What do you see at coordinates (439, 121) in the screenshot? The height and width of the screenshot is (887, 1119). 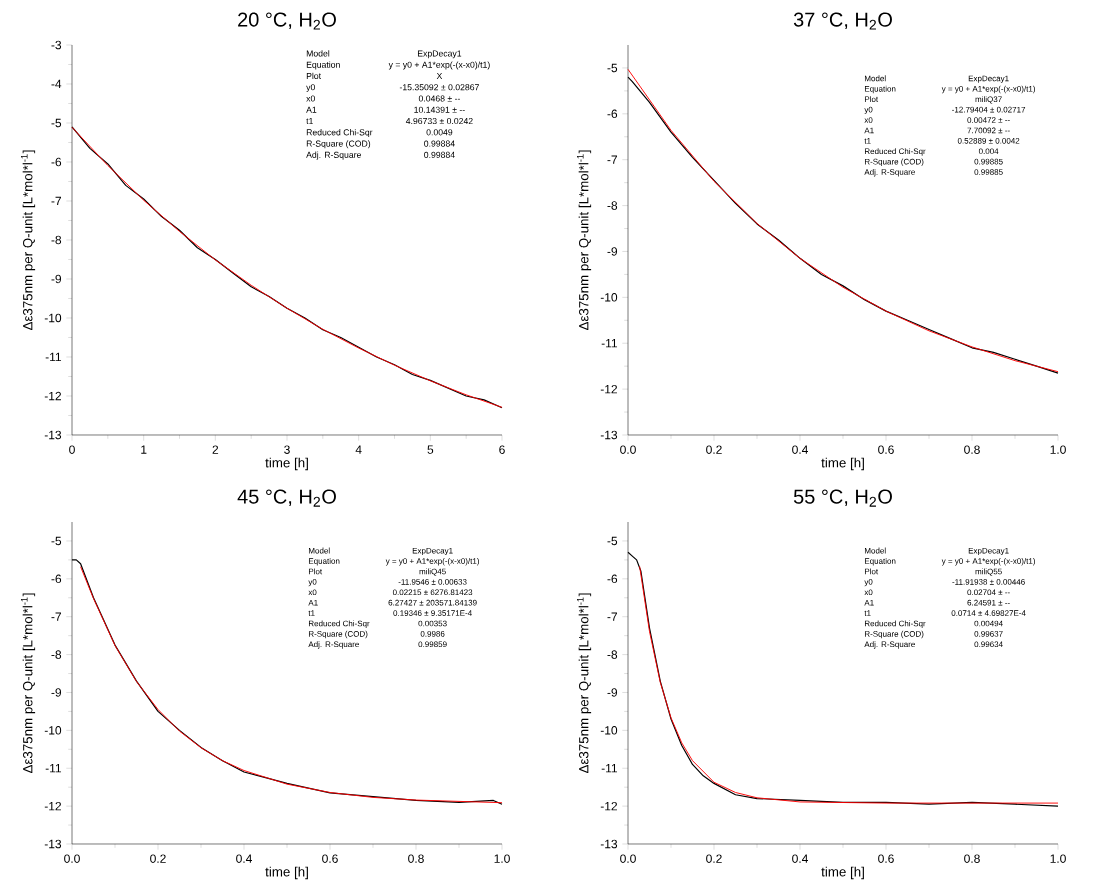 I see `annotation: 4.96733 ± 0.0242` at bounding box center [439, 121].